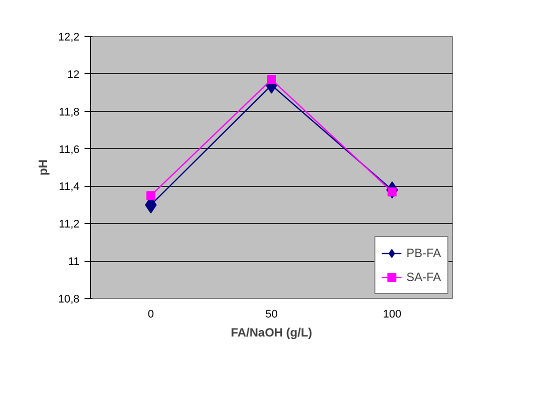 The image size is (552, 403). I want to click on legend-label: PB-FA, so click(423, 253).